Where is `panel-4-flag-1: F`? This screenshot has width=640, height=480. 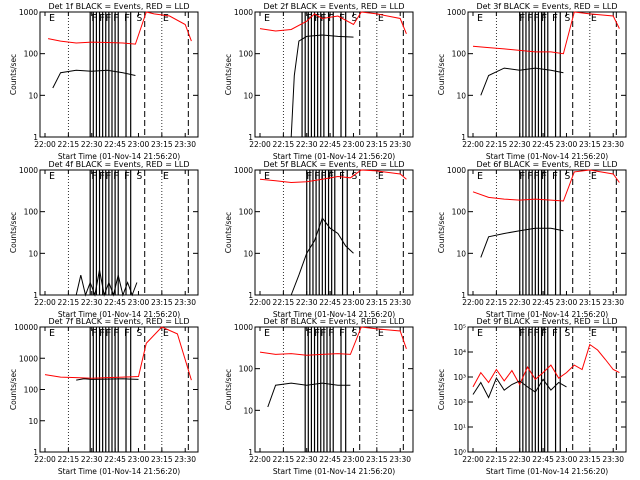
panel-4-flag-1: F is located at coordinates (94, 176).